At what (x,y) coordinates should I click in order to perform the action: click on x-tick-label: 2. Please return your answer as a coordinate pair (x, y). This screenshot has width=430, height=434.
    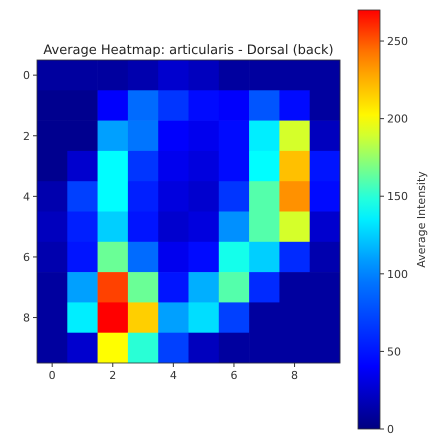
    Looking at the image, I should click on (112, 375).